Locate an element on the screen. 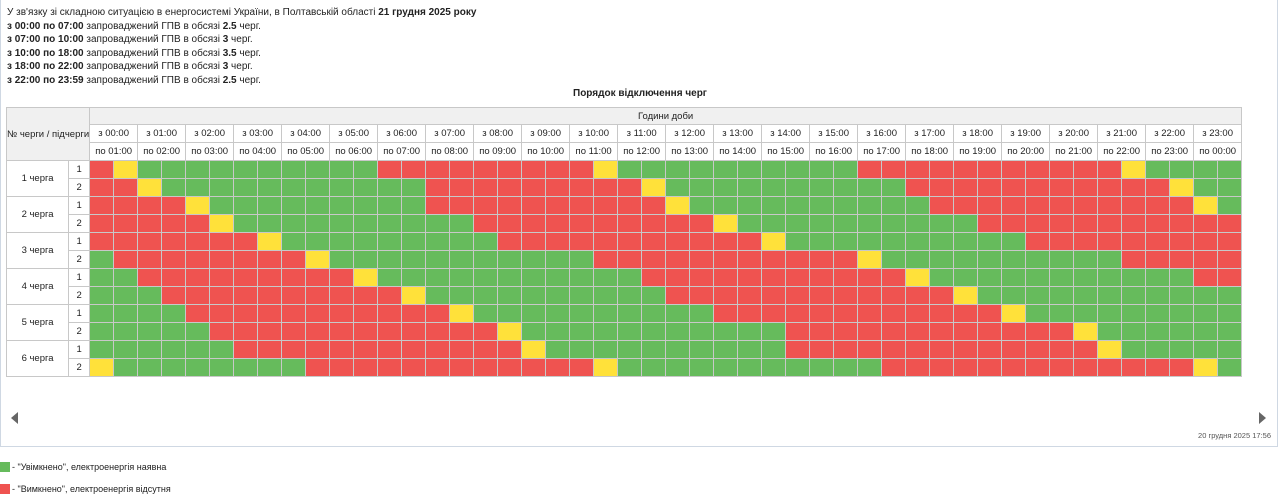 Image resolution: width=1280 pixels, height=497 pixels. hour-to-22: по 23:00 is located at coordinates (1170, 151).